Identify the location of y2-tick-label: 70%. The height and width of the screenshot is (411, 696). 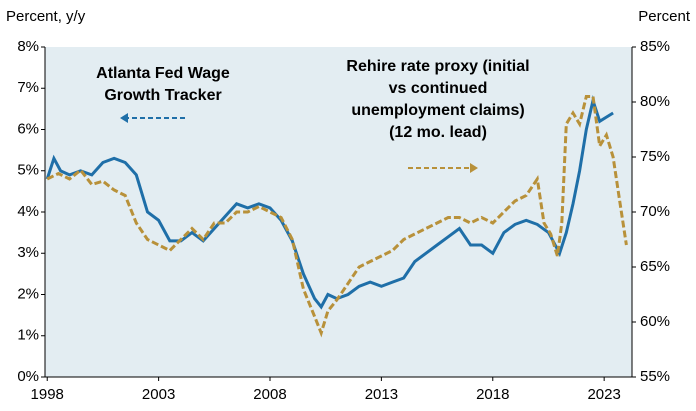
(655, 211).